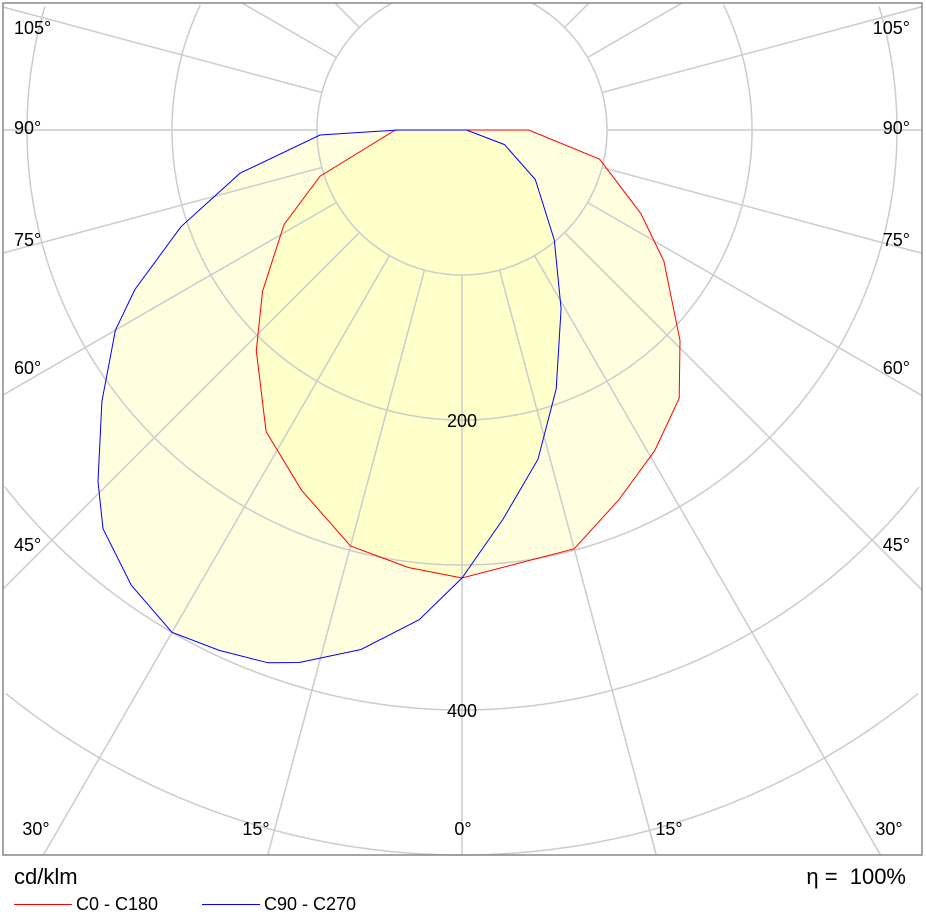 This screenshot has width=926, height=919. What do you see at coordinates (347, 15) in the screenshot?
I see `grid-spoke--135` at bounding box center [347, 15].